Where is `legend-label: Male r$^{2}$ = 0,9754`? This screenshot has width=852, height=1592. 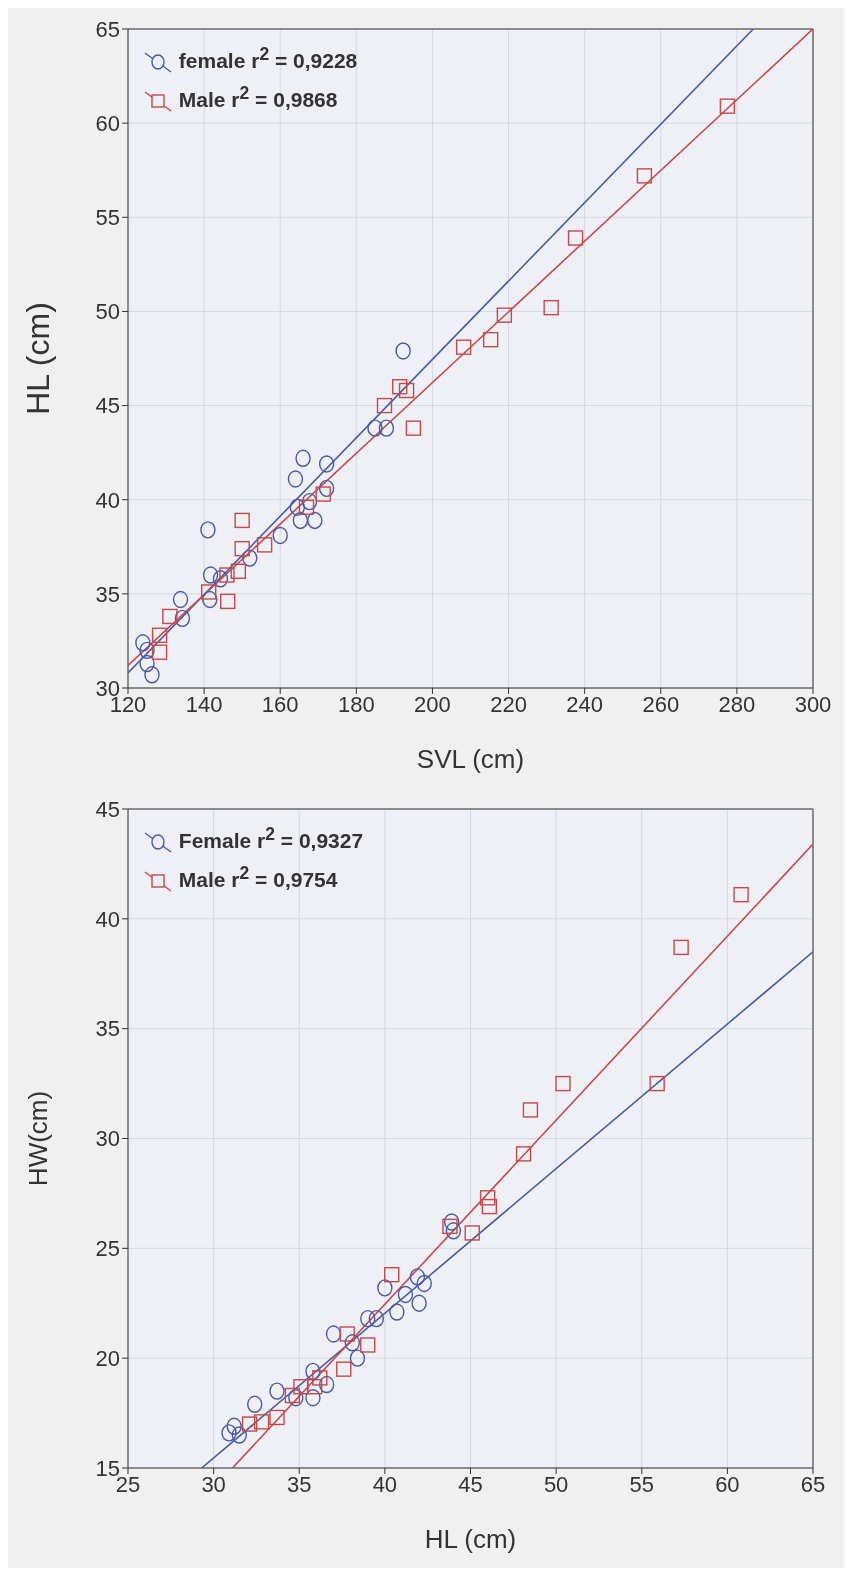 legend-label: Male r$^{2}$ = 0,9754 is located at coordinates (258, 877).